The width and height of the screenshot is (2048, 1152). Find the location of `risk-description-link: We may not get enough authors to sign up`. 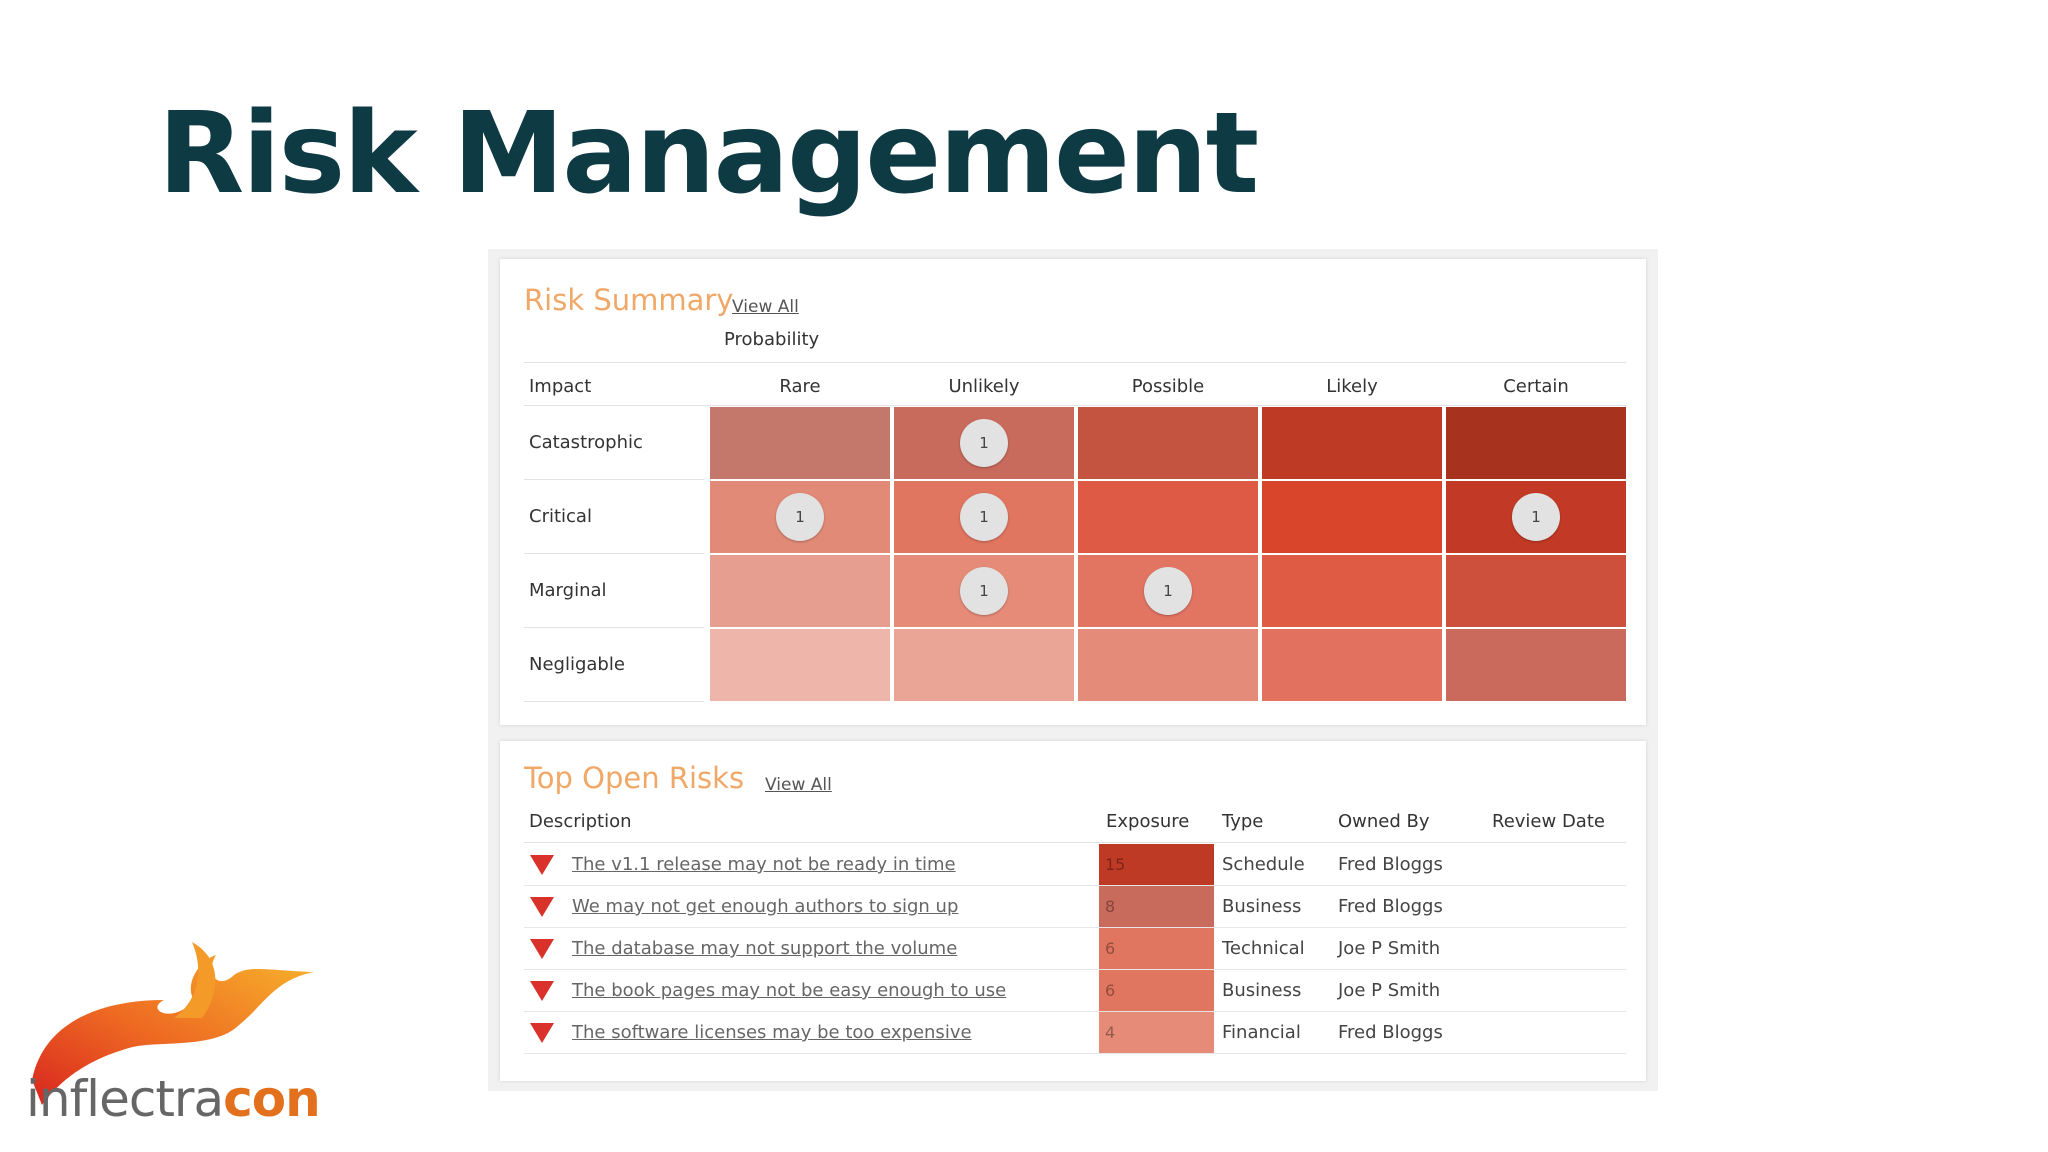

risk-description-link: We may not get enough authors to sign up is located at coordinates (765, 906).